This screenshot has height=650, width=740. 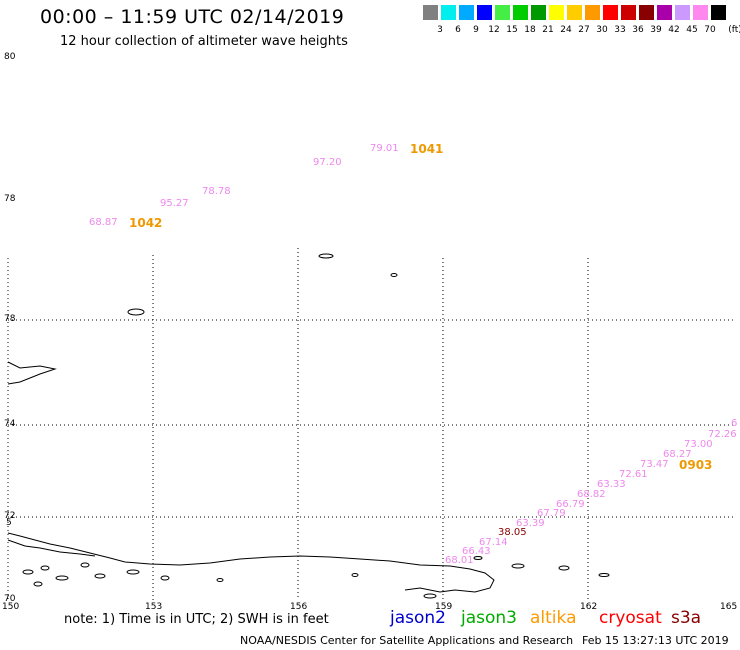 I want to click on lon-label-156: 156, so click(x=299, y=607).